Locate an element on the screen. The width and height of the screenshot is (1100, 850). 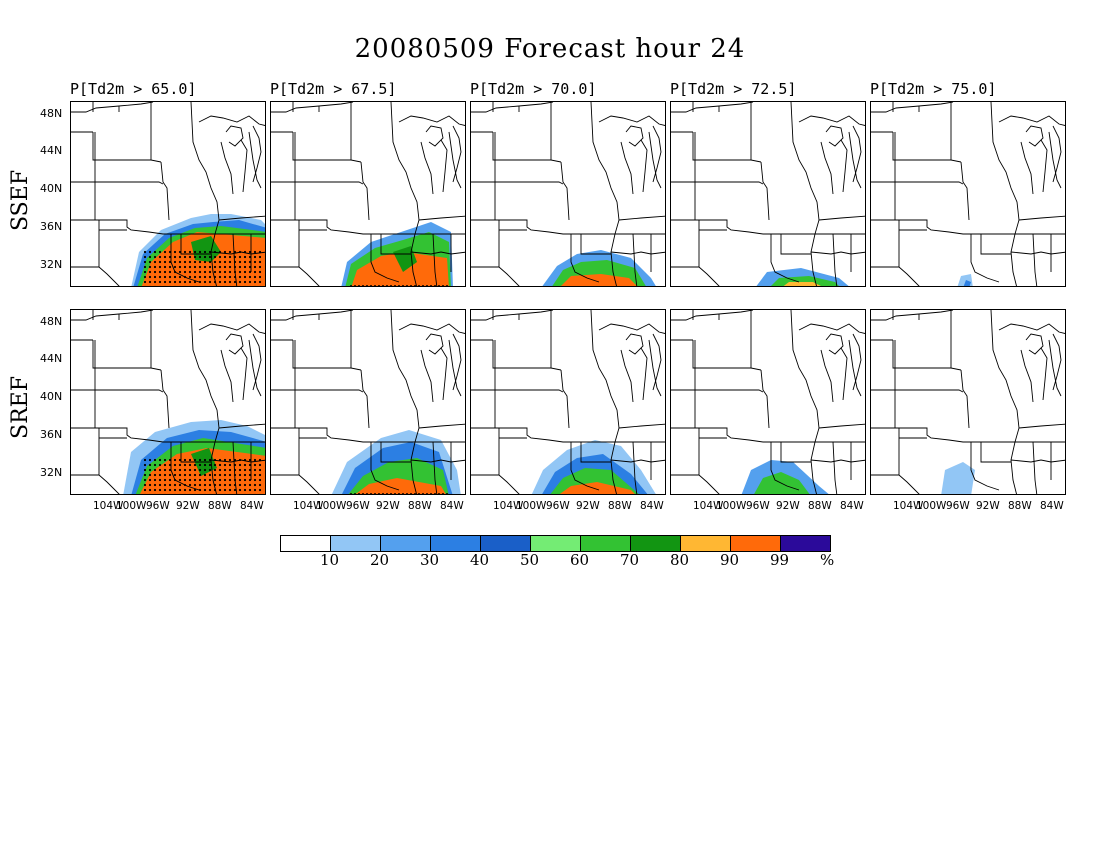
map-canvas is located at coordinates (368, 402).